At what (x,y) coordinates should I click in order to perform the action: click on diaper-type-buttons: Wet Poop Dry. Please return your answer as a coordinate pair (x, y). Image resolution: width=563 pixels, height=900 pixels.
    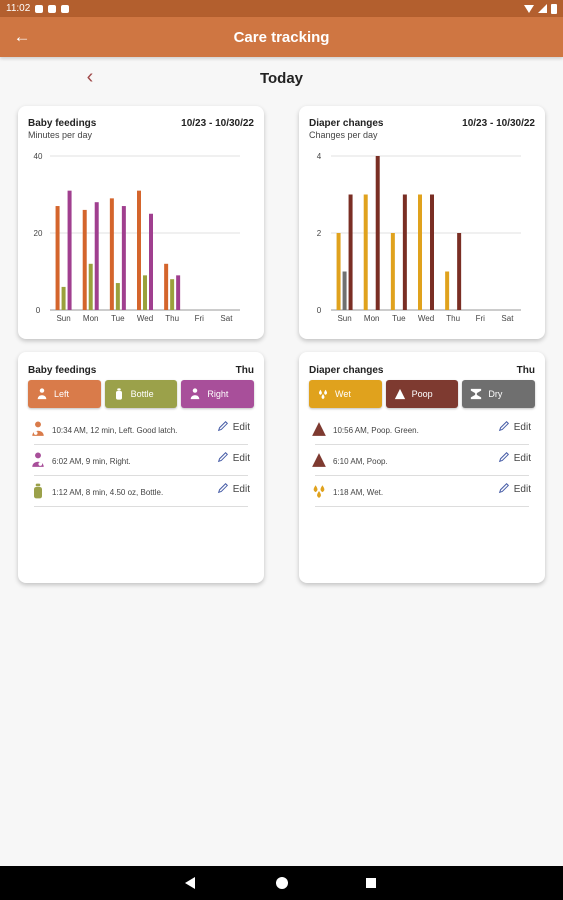
    Looking at the image, I should click on (422, 394).